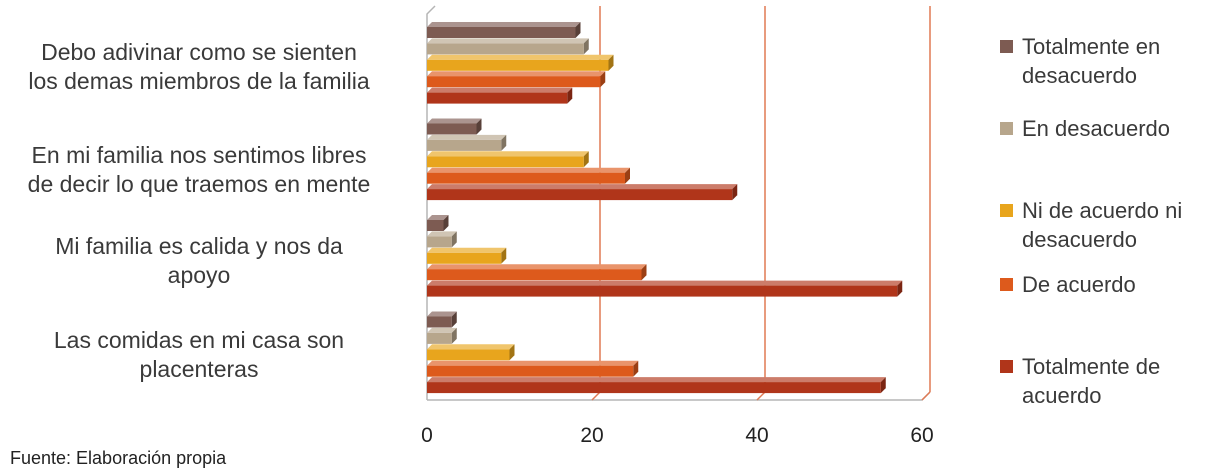 The image size is (1217, 470). Describe the element at coordinates (199, 340) in the screenshot. I see `category-label-line: Las comidas en mi casa son` at that location.